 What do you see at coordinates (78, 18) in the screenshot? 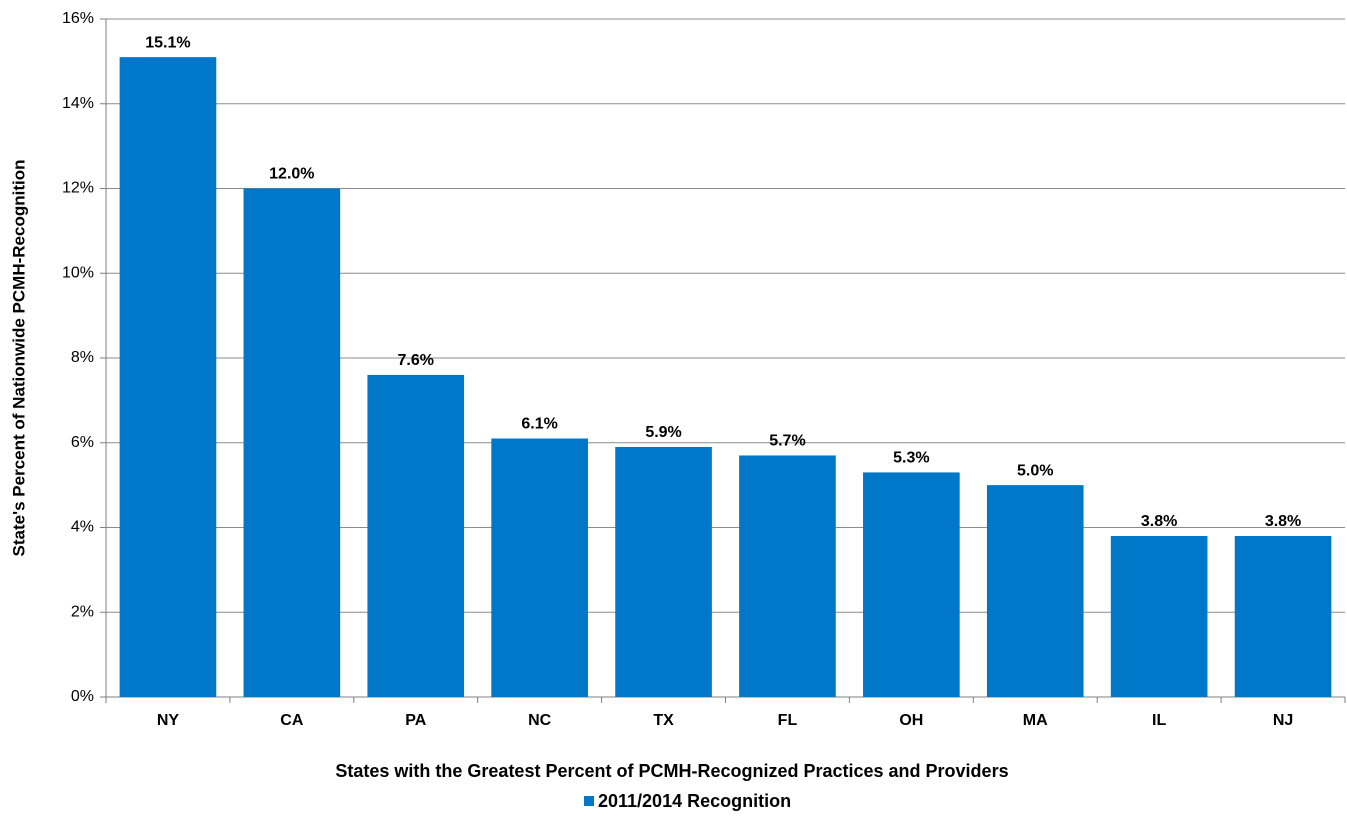
I see `y-tick-label: 16%` at bounding box center [78, 18].